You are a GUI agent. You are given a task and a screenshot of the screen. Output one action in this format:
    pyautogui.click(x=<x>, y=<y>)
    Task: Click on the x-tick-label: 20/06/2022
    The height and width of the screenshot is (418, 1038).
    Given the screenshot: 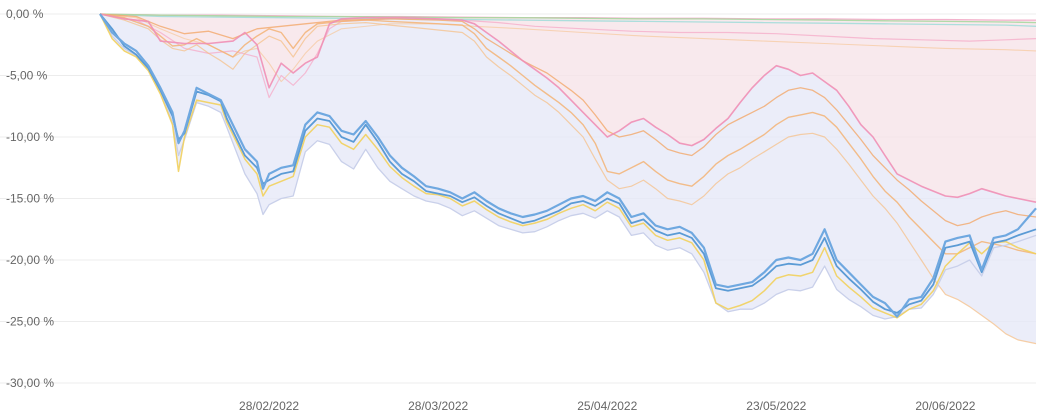 What is the action you would take?
    pyautogui.click(x=945, y=406)
    